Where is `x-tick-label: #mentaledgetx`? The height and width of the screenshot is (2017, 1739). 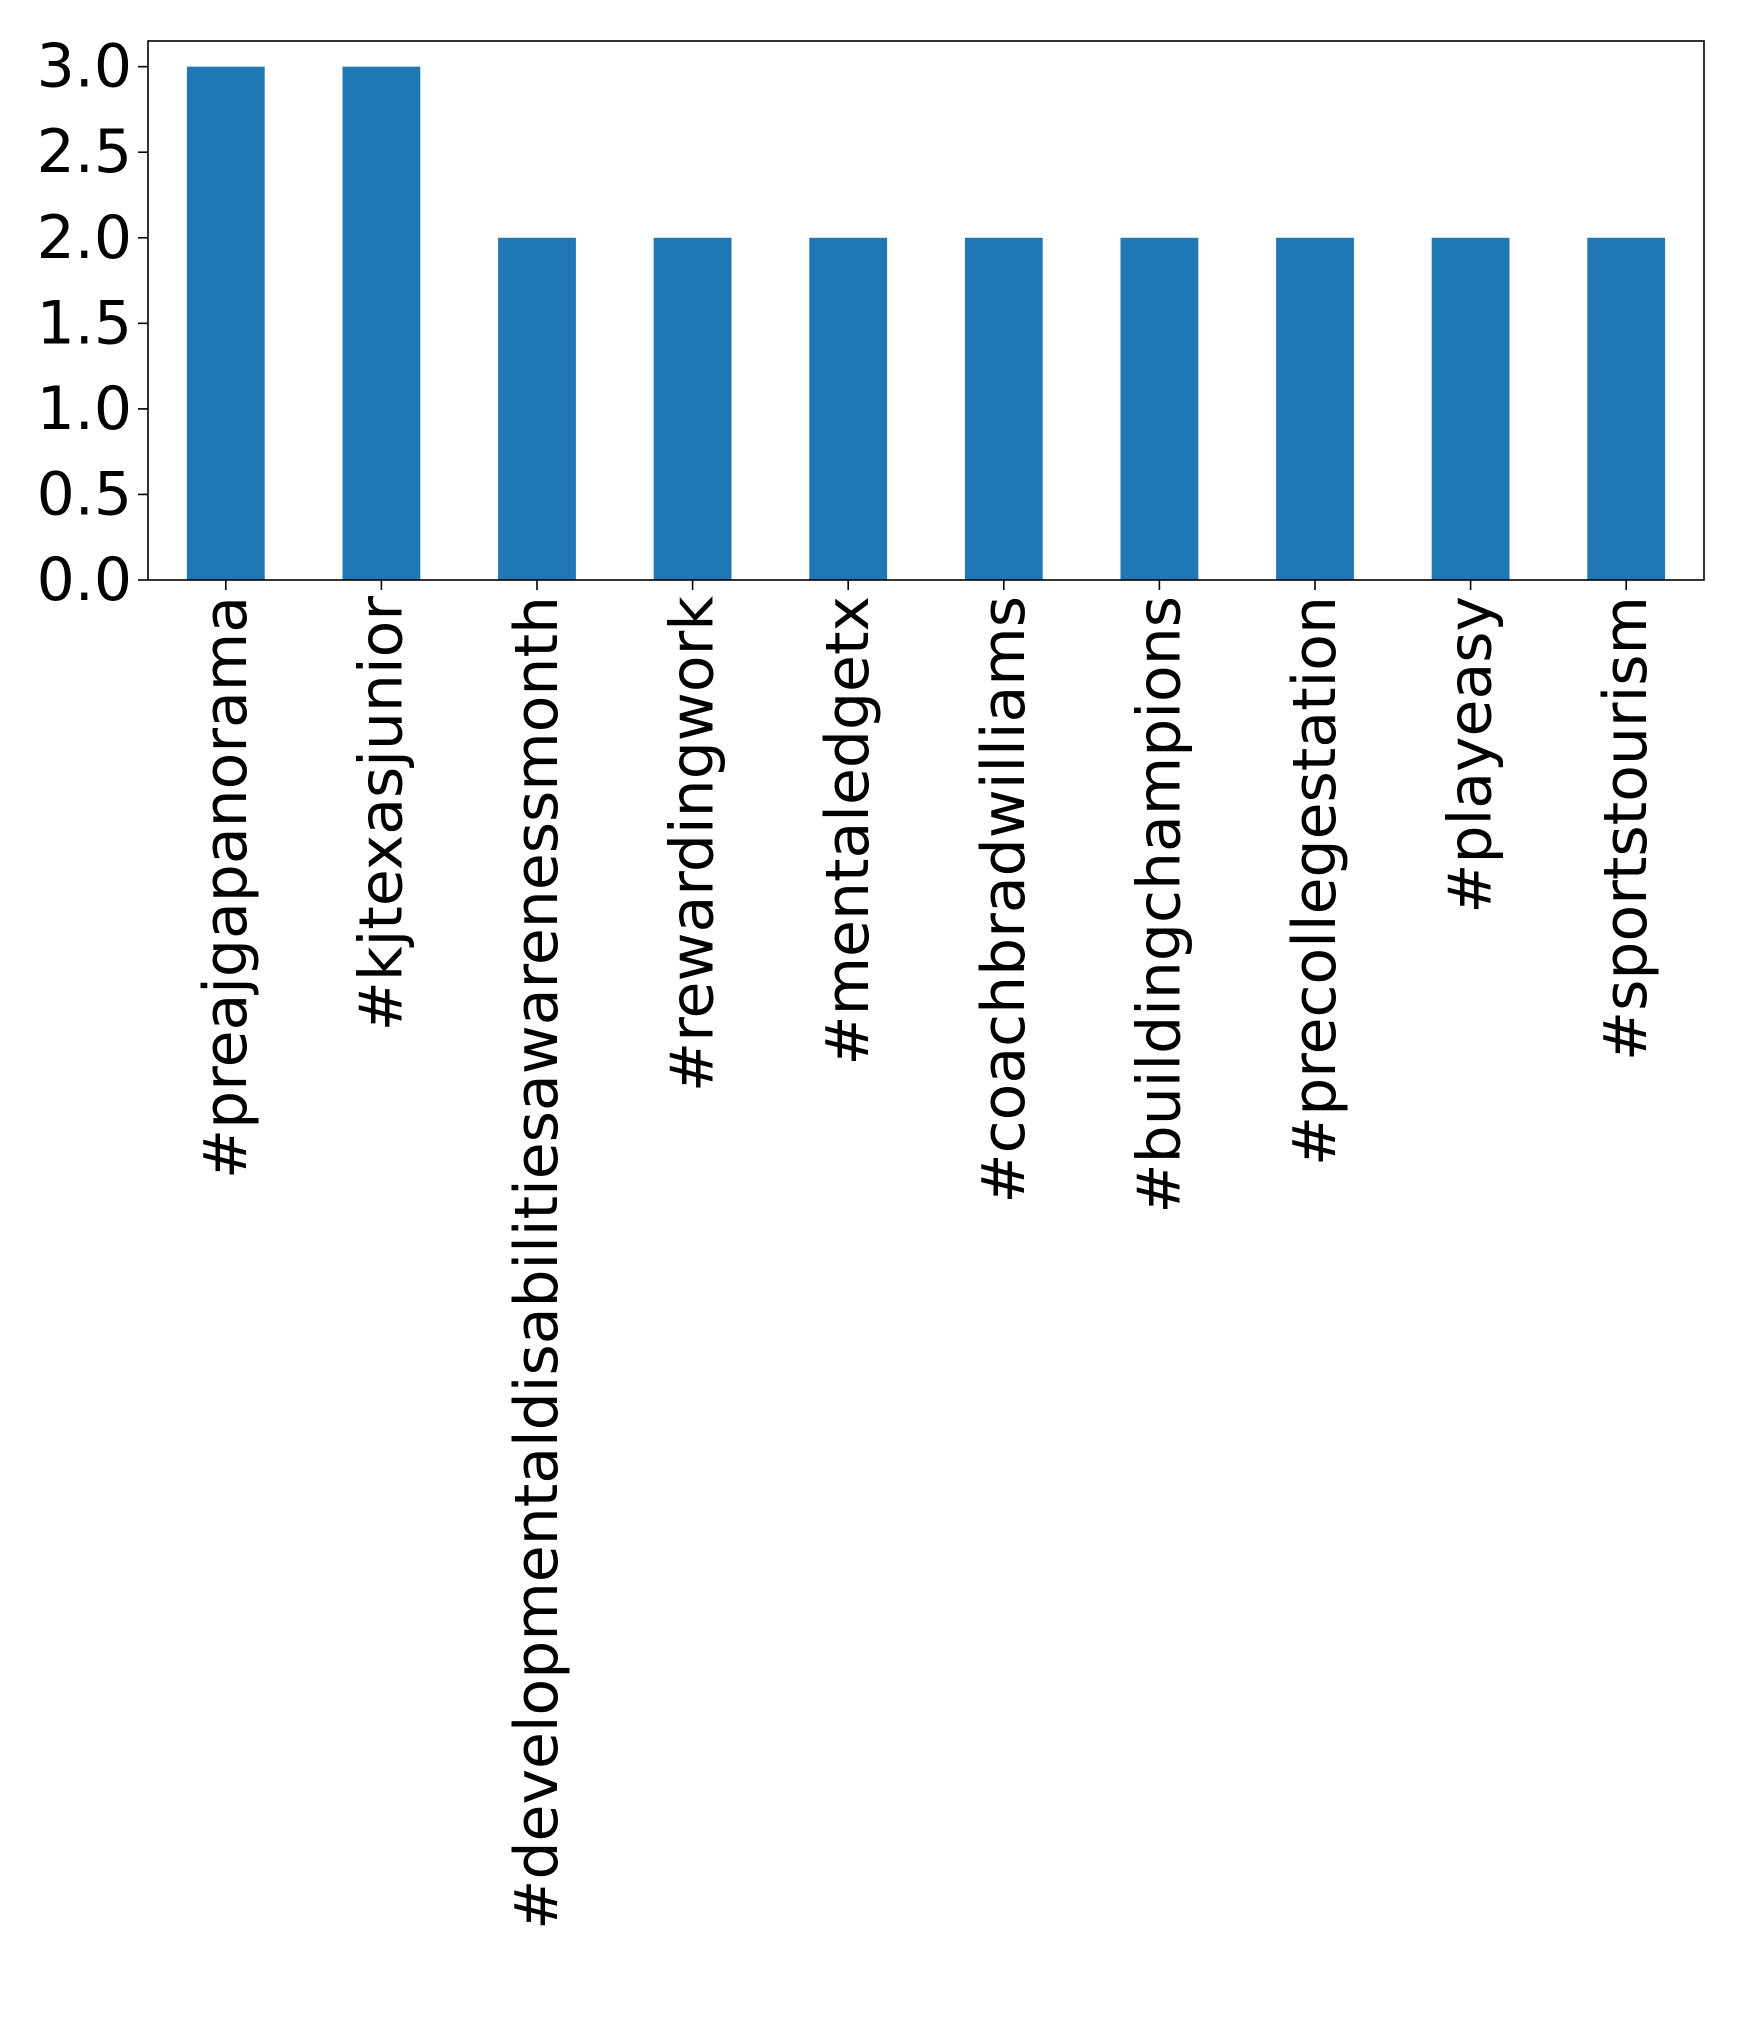
x-tick-label: #mentaledgetx is located at coordinates (848, 831).